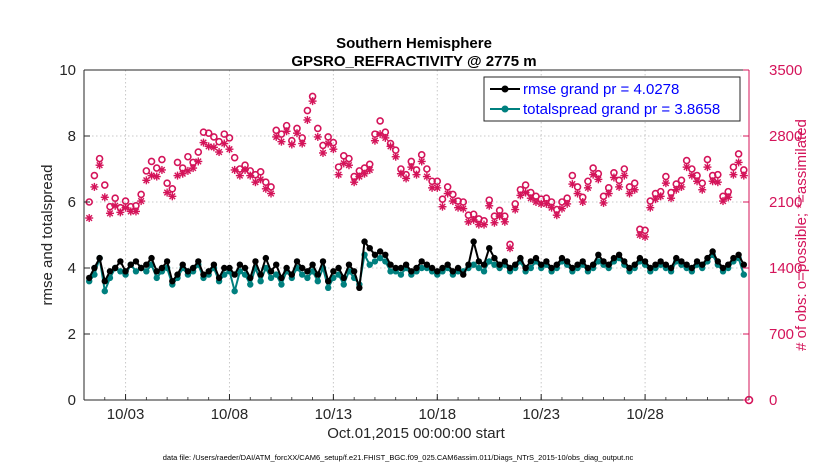 This screenshot has height=470, width=830. What do you see at coordinates (541, 414) in the screenshot?
I see `x-tick-label: 10/23` at bounding box center [541, 414].